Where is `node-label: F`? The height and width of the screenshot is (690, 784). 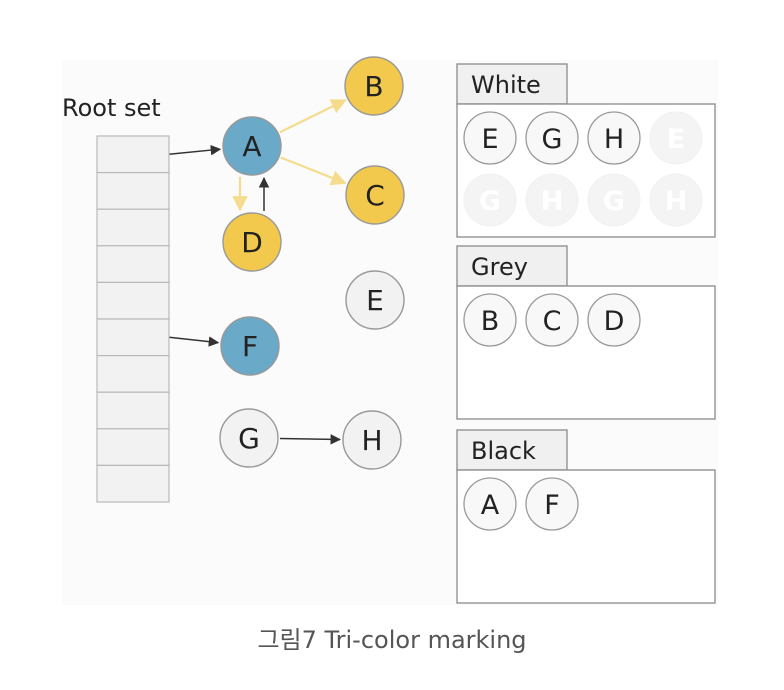
node-label: F is located at coordinates (250, 346).